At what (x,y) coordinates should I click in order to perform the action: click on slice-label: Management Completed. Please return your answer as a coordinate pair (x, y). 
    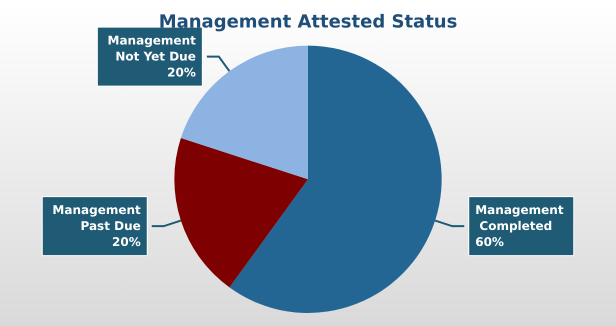
    Looking at the image, I should click on (519, 218).